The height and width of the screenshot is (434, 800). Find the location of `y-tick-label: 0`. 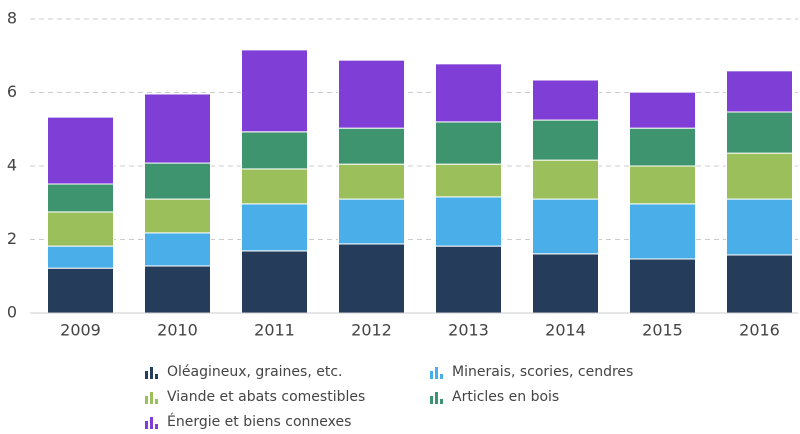

y-tick-label: 0 is located at coordinates (12, 312).